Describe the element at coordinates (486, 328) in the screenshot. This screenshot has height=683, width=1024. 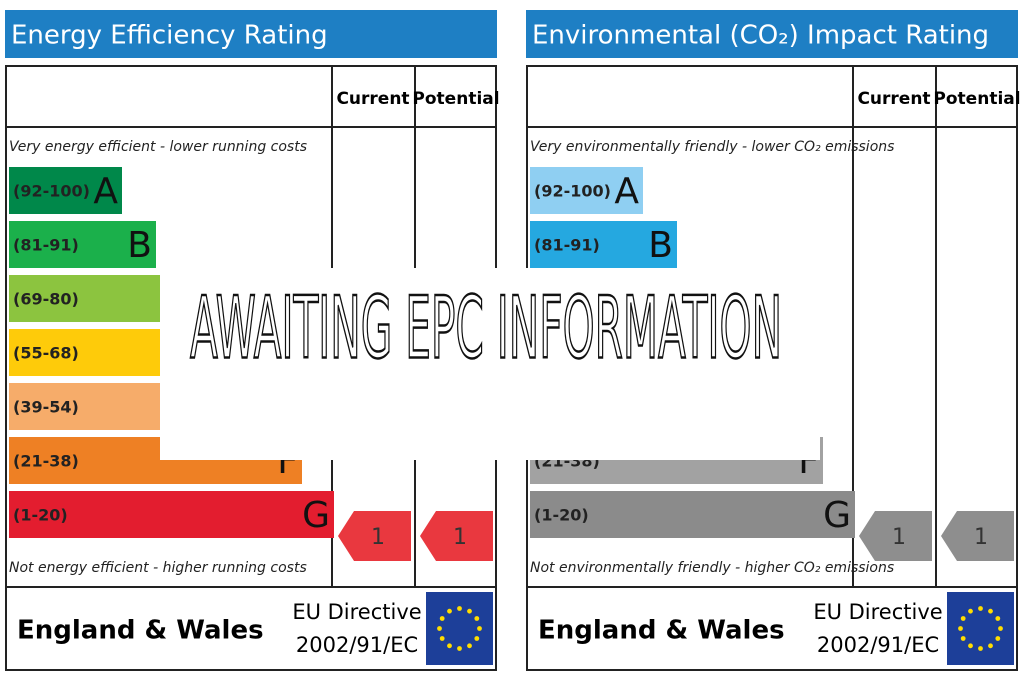
I see `overlay-text: AWAITING EPC INFORMATION` at that location.